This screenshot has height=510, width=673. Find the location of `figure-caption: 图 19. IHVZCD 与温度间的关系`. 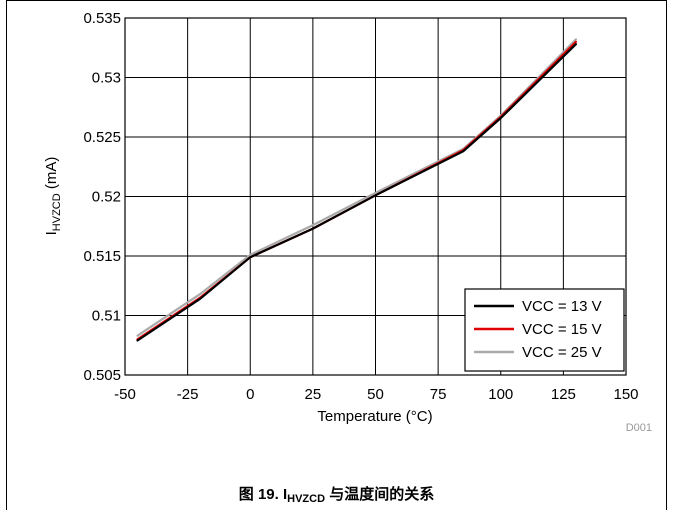

figure-caption: 图 19. IHVZCD 与温度间的关系 is located at coordinates (336, 494).